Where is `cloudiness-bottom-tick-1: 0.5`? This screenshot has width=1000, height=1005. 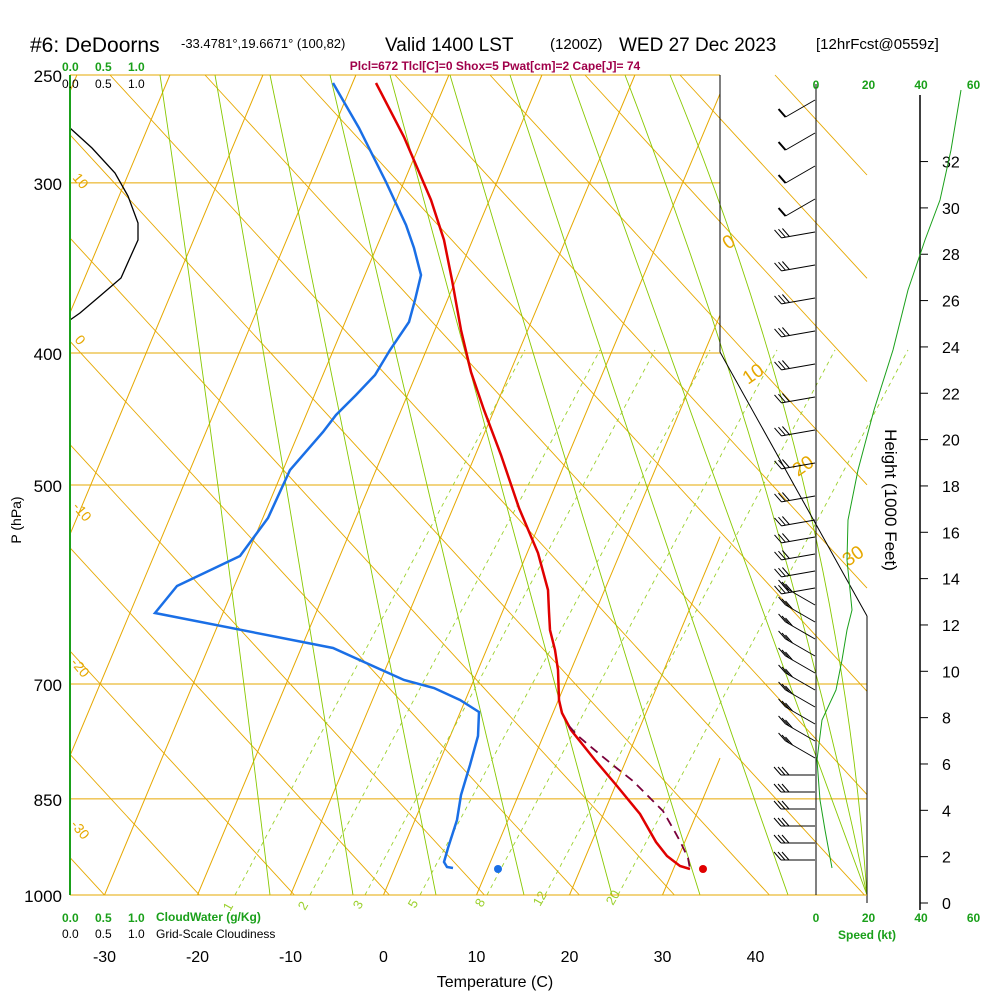
cloudiness-bottom-tick-1: 0.5 is located at coordinates (103, 934).